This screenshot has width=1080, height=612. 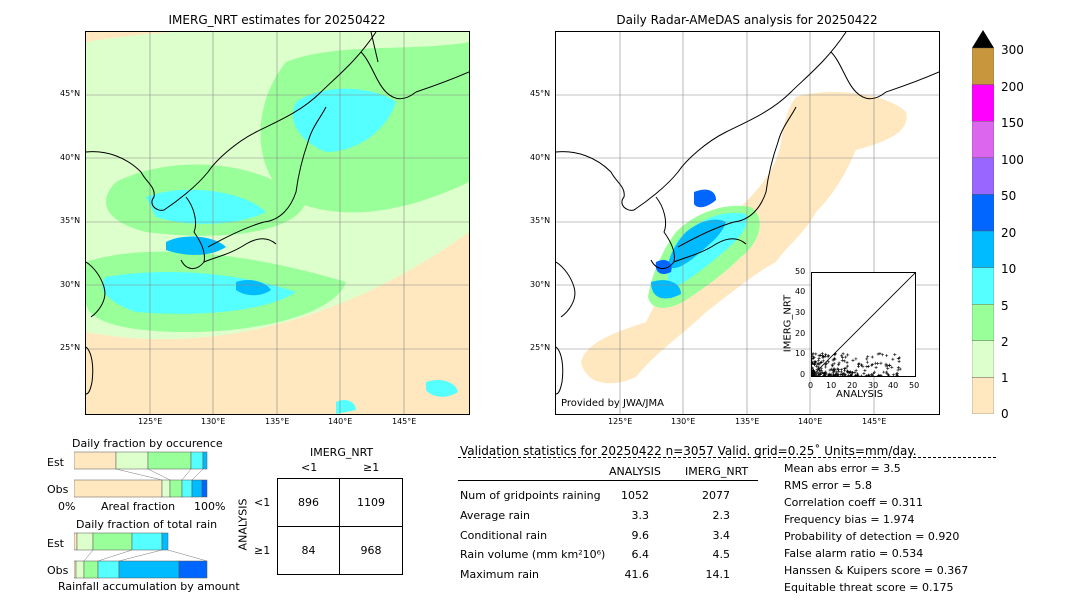 I want to click on right-lon-label-145: 145°E, so click(x=874, y=421).